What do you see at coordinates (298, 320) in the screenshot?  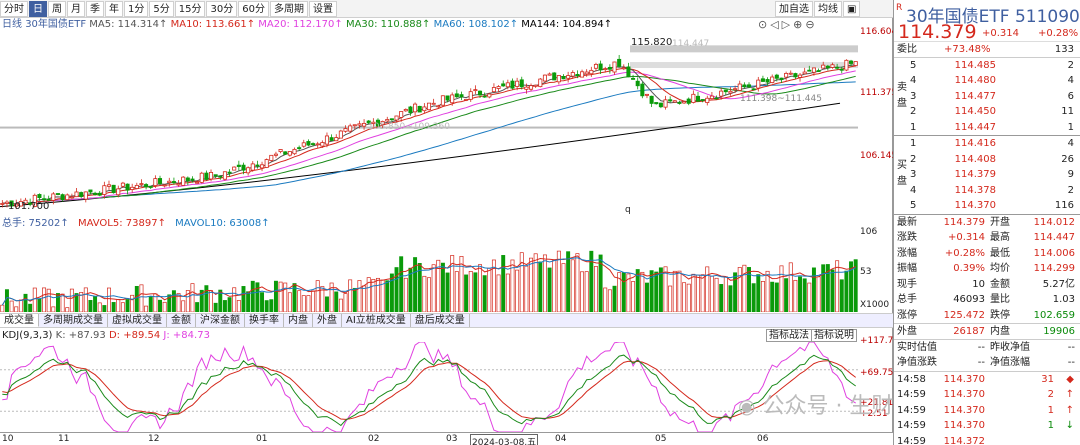 I see `tab-6: 内盘` at bounding box center [298, 320].